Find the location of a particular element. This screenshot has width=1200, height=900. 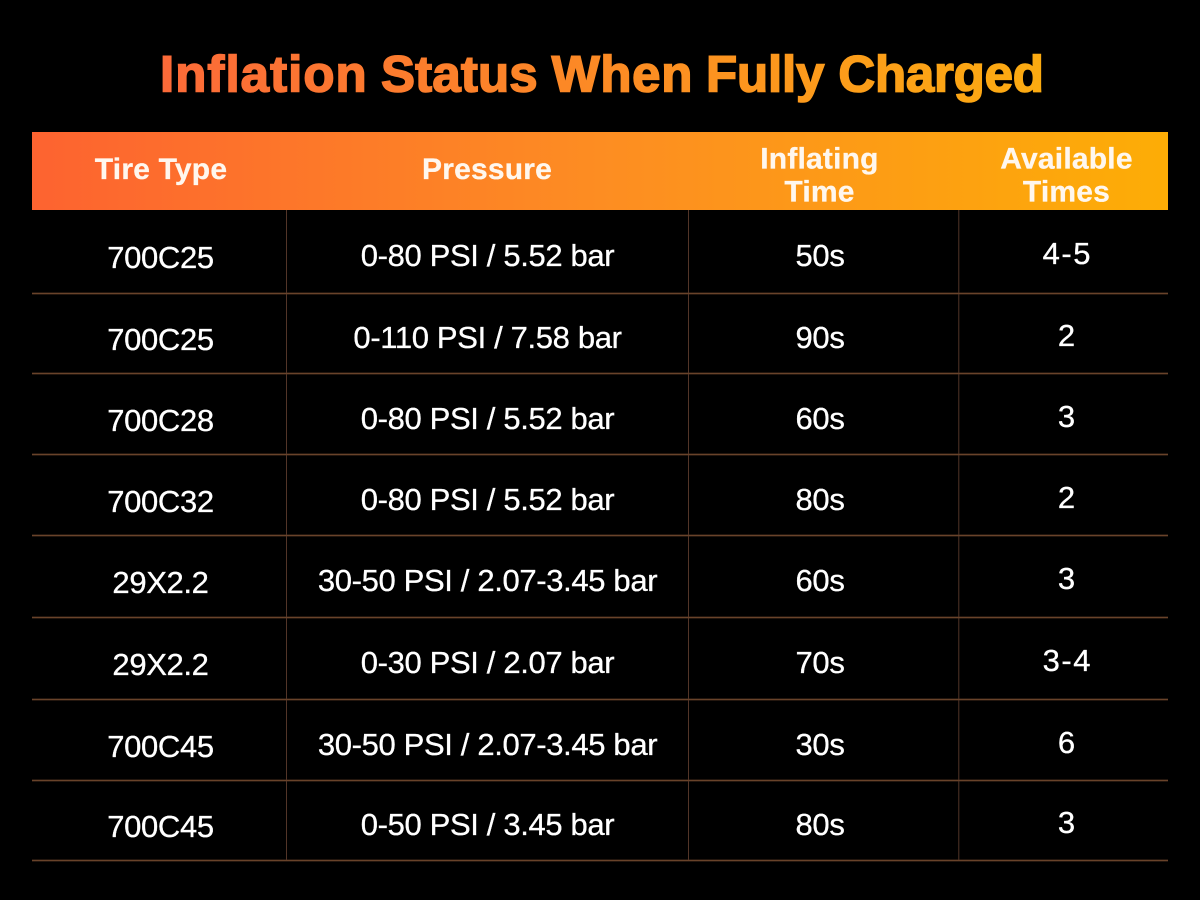

svg-text:InflationStatusWhenFullyCharge: Inflation Status When Fully Charged is located at coordinates (602, 74).